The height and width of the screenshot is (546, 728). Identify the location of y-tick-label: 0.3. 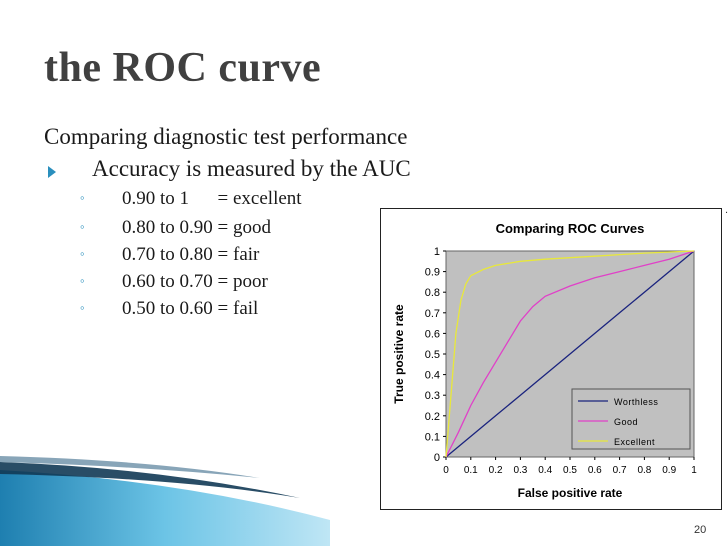
(432, 396).